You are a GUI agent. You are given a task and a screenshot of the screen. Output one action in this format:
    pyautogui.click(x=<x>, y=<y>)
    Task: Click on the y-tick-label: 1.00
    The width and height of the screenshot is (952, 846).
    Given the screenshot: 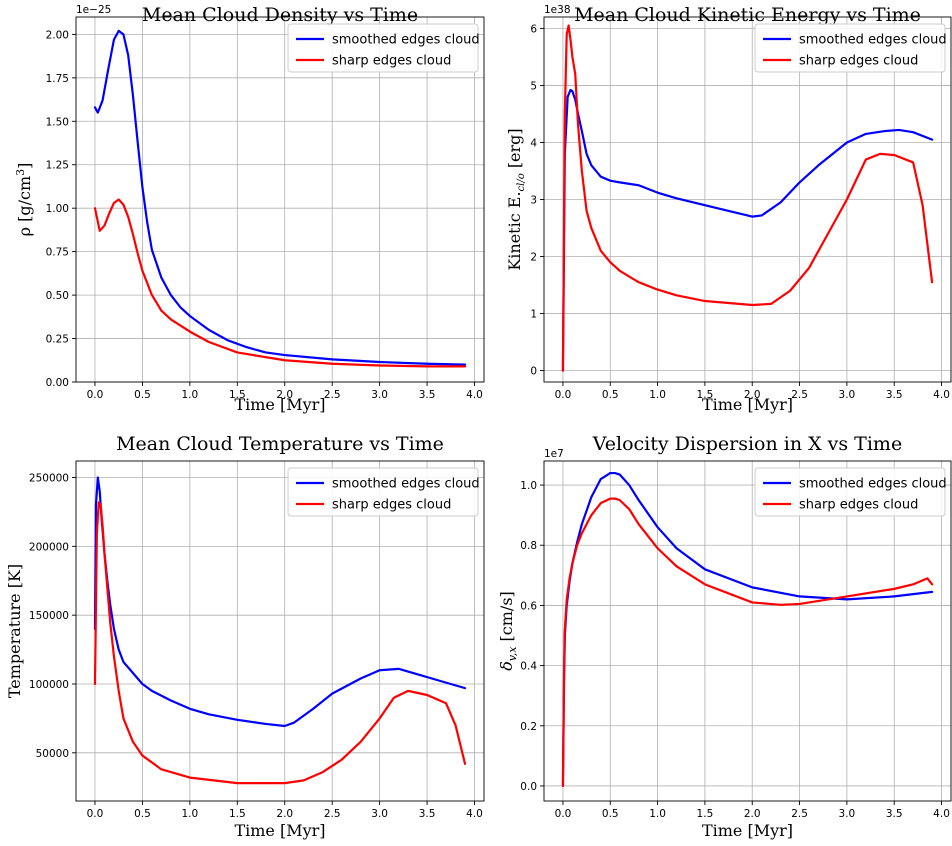 What is the action you would take?
    pyautogui.click(x=57, y=209)
    